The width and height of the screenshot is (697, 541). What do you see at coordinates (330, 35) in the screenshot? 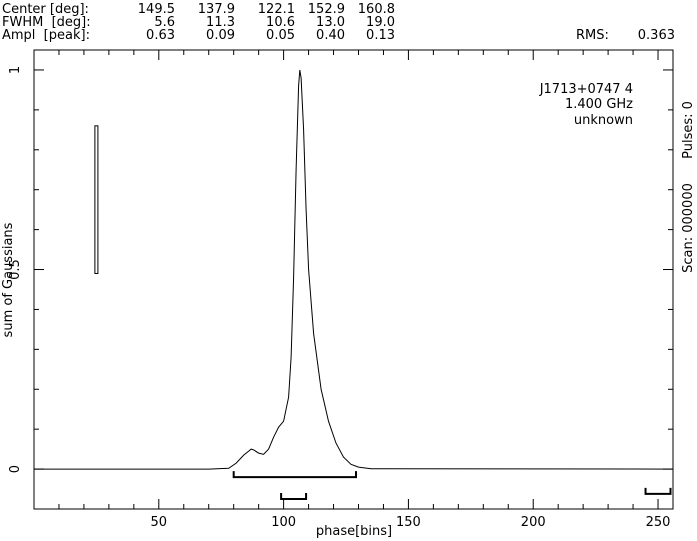
I see `ampl-value-4: 0.40` at bounding box center [330, 35].